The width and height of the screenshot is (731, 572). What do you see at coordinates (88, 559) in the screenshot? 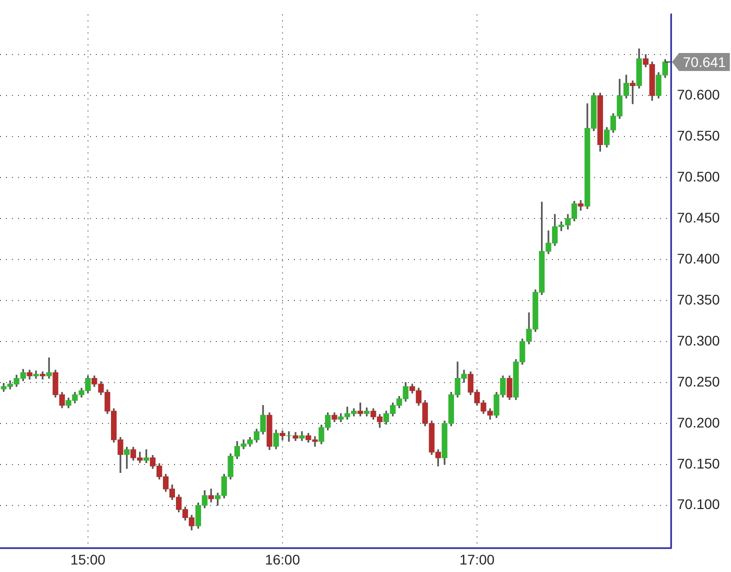
I see `x-tick-label: 15:00` at bounding box center [88, 559].